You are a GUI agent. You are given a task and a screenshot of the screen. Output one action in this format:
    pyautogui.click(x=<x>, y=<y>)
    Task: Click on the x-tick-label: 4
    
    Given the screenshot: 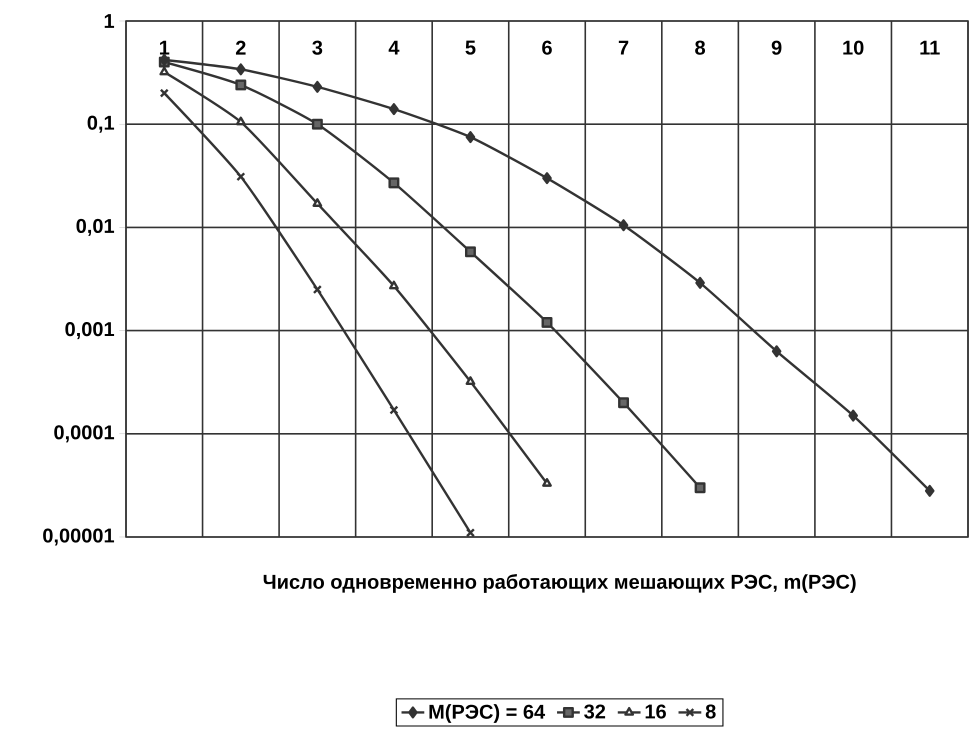 What is the action you would take?
    pyautogui.click(x=394, y=47)
    